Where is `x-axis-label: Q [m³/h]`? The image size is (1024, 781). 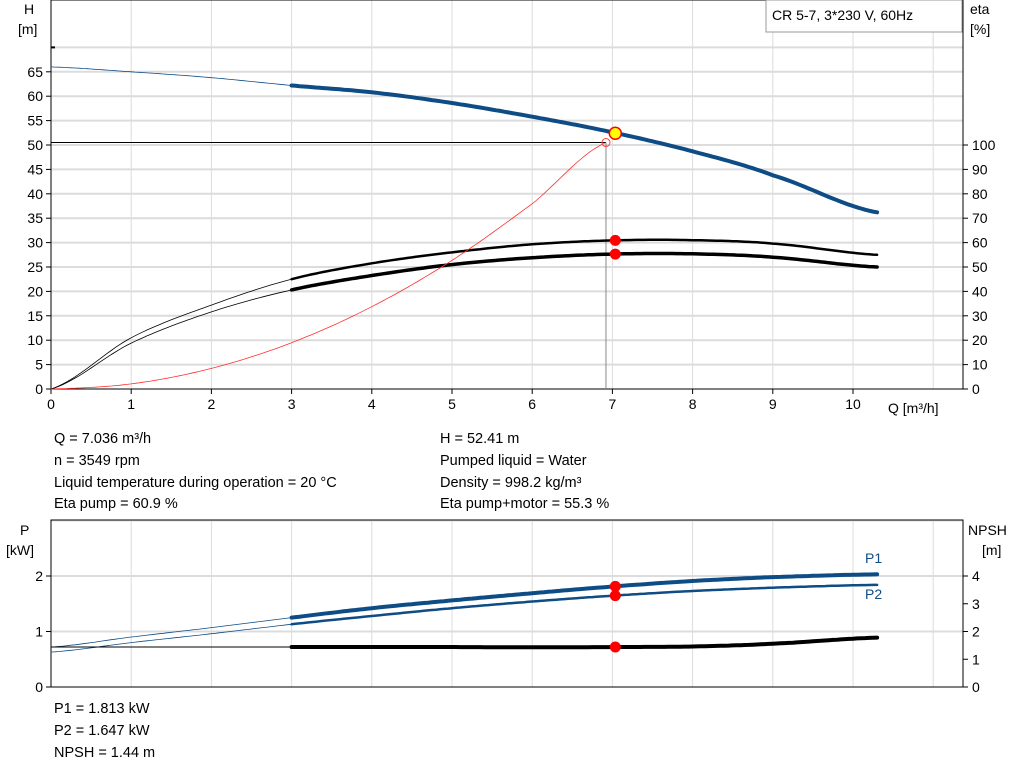
x-axis-label: Q [m³/h] is located at coordinates (913, 408).